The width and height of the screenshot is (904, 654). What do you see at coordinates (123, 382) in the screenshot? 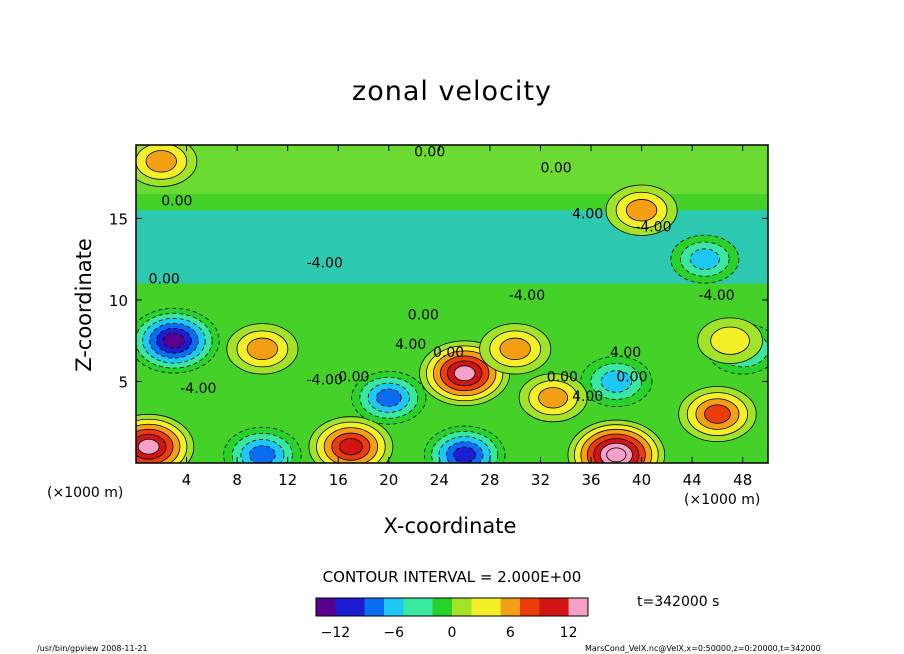
I see `y-tick-label: 5` at bounding box center [123, 382].